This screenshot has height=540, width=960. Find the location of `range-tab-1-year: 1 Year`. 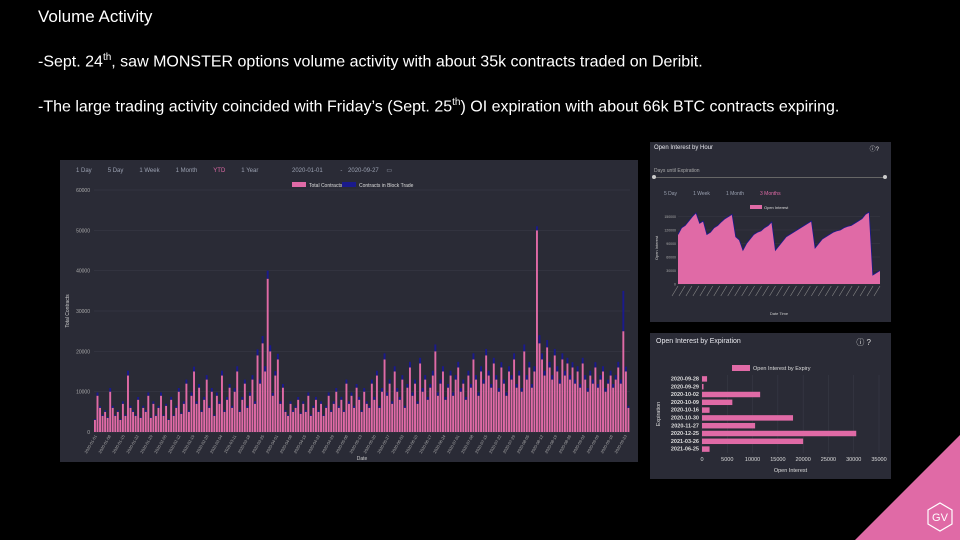

range-tab-1-year: 1 Year is located at coordinates (250, 171).